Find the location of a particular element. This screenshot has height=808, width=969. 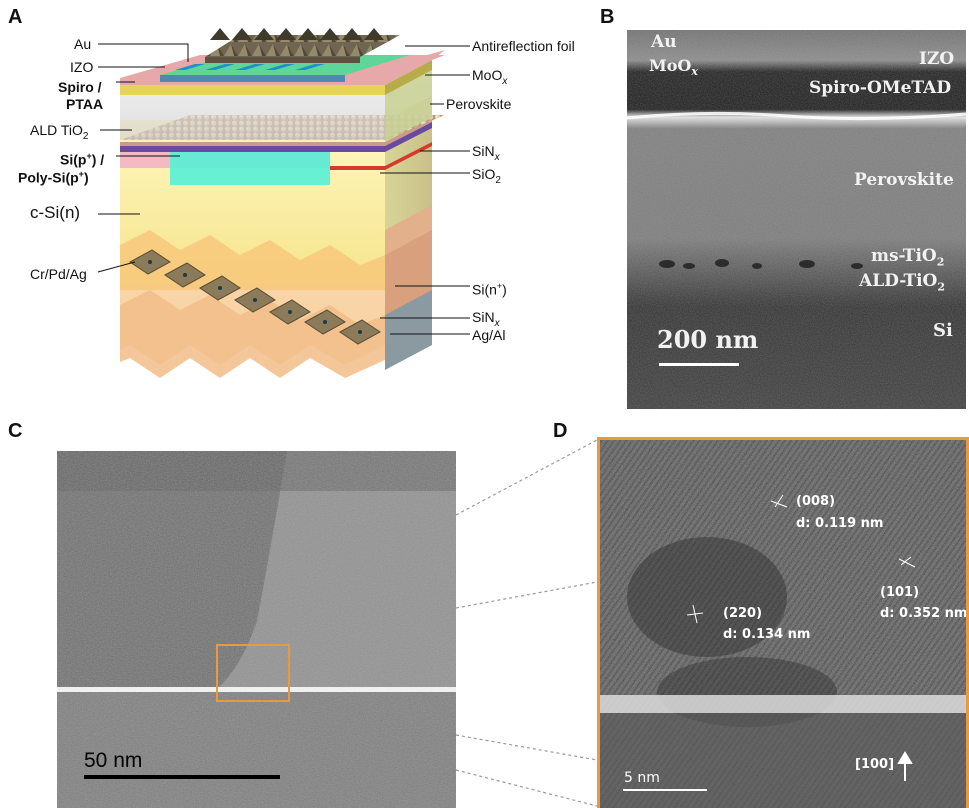

sem-label-spiro: Spiro-OMeTAD is located at coordinates (880, 88).